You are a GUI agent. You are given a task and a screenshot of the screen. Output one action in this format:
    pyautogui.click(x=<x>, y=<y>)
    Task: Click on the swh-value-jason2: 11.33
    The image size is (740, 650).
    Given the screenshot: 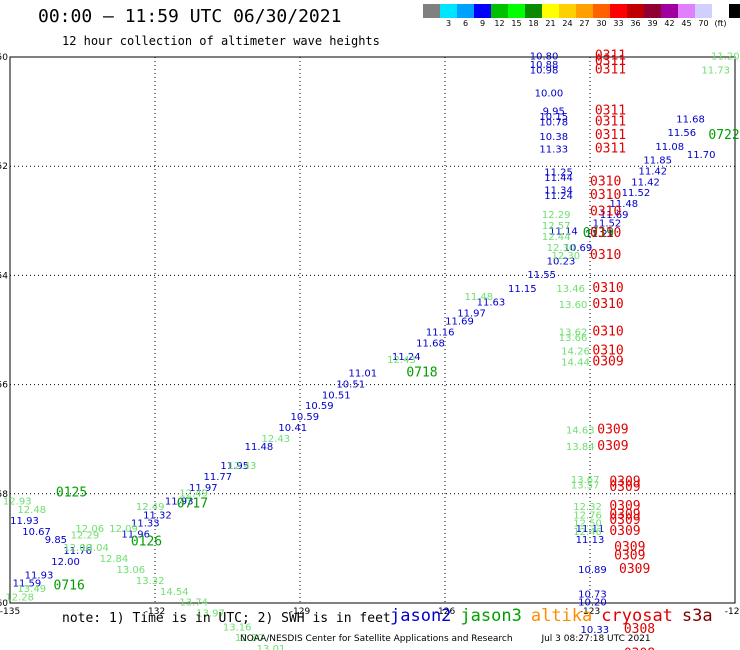 What is the action you would take?
    pyautogui.click(x=145, y=524)
    